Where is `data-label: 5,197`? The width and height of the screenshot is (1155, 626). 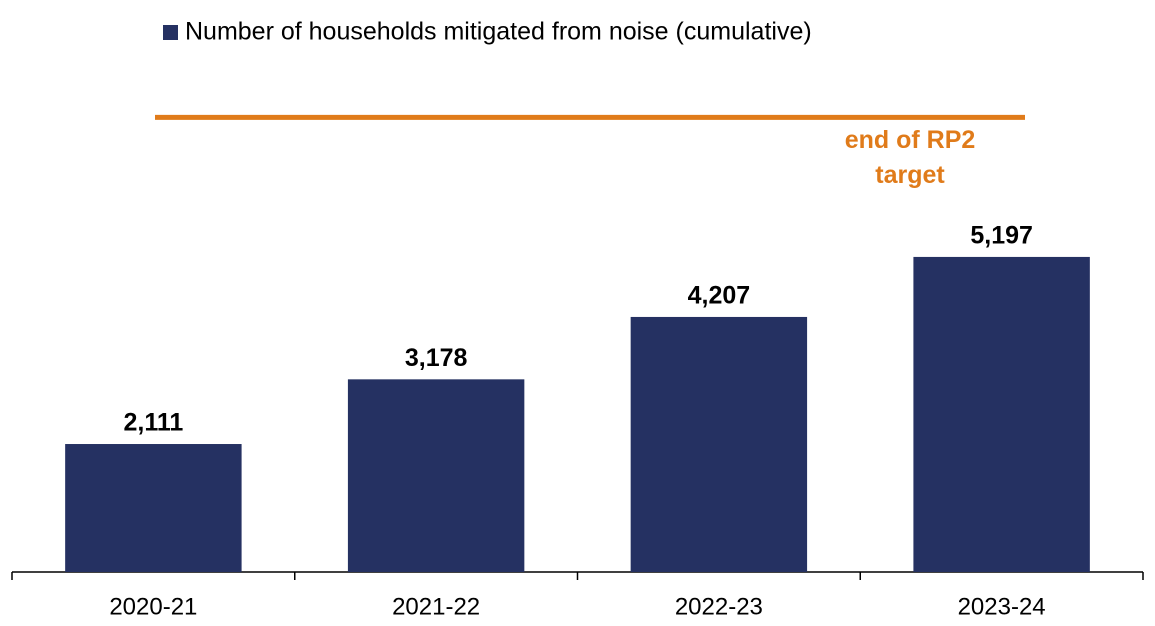 data-label: 5,197 is located at coordinates (1001, 236).